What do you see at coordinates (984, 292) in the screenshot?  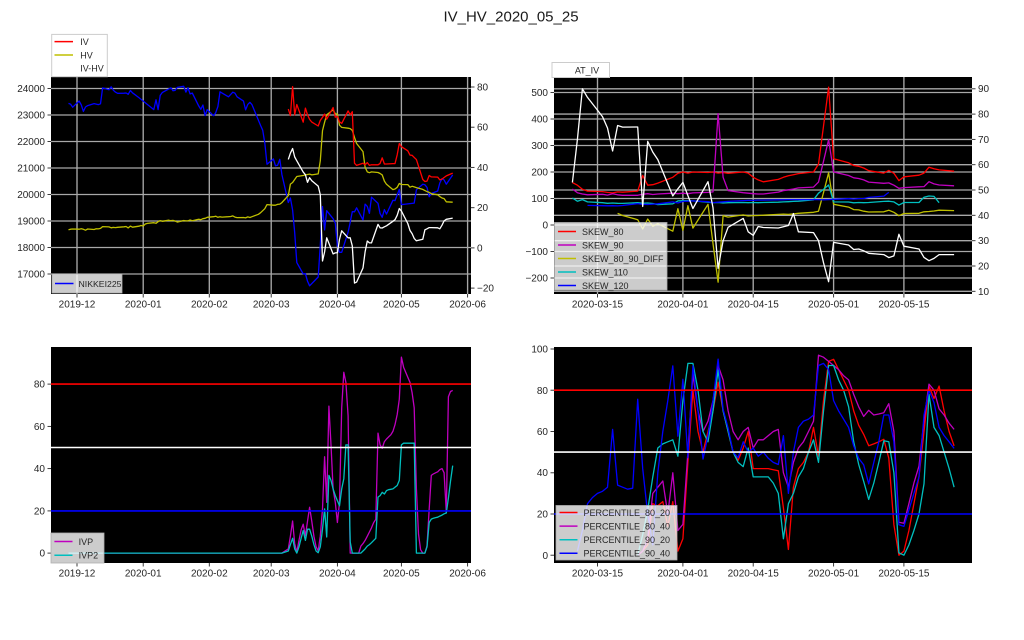 I see `svg-text: 10` at bounding box center [984, 292].